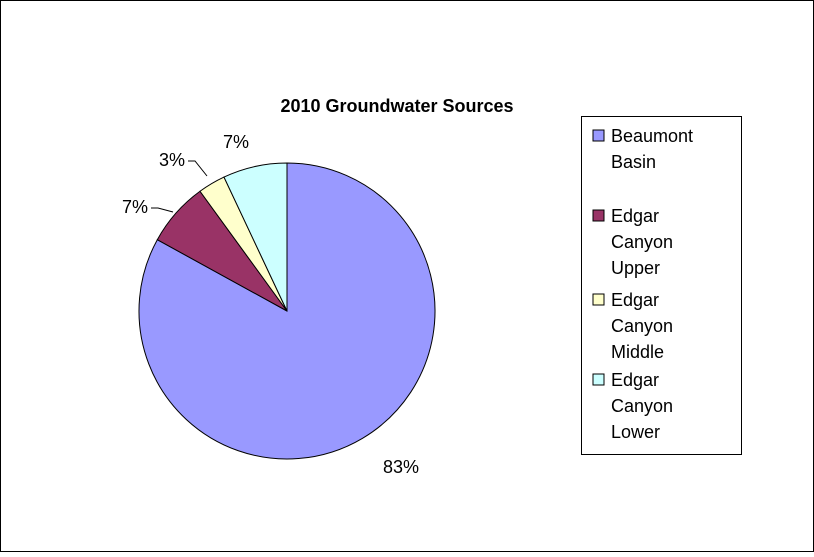  What do you see at coordinates (642, 242) in the screenshot?
I see `legend-label-2: Edgar Canyon Upper` at bounding box center [642, 242].